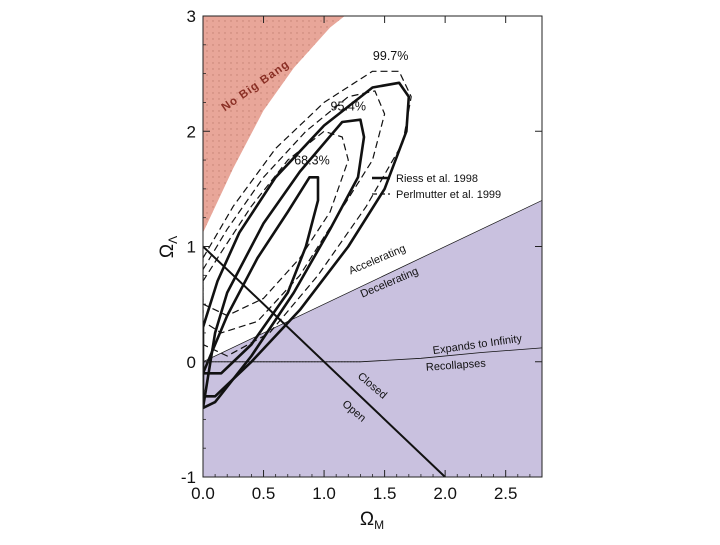 The height and width of the screenshot is (545, 720). Describe the element at coordinates (390, 56) in the screenshot. I see `annotation-99-7: 99.7%` at that location.